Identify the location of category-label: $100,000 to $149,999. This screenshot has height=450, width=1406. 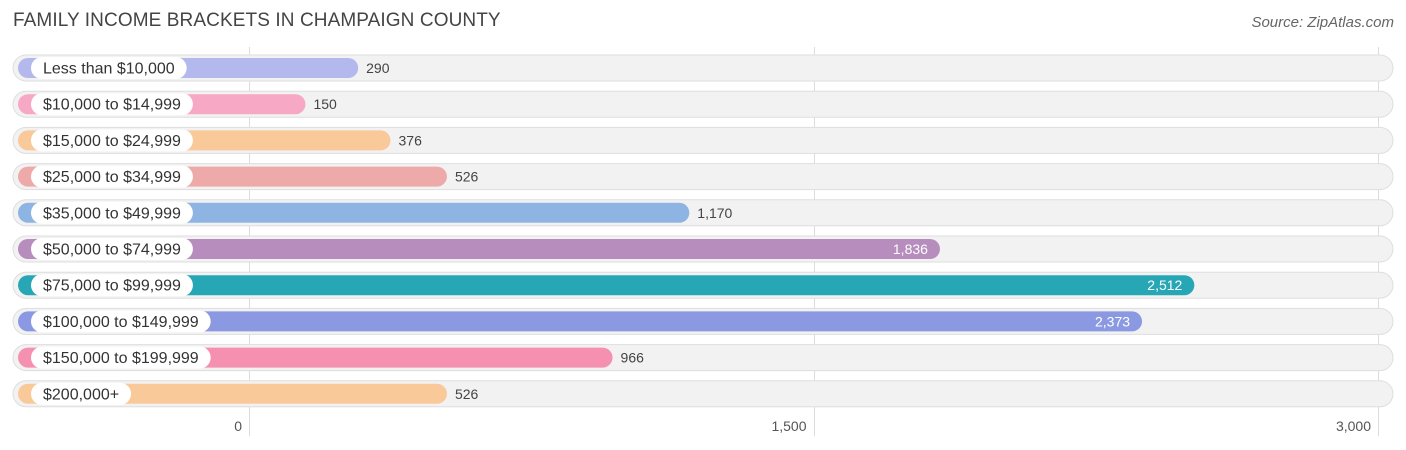
(121, 322).